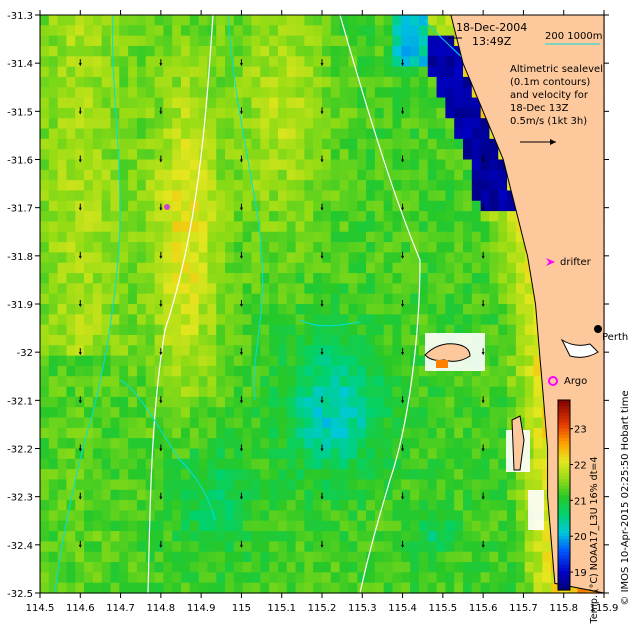 This screenshot has height=630, width=640. What do you see at coordinates (523, 608) in the screenshot?
I see `x-tick-label: 115.7` at bounding box center [523, 608].